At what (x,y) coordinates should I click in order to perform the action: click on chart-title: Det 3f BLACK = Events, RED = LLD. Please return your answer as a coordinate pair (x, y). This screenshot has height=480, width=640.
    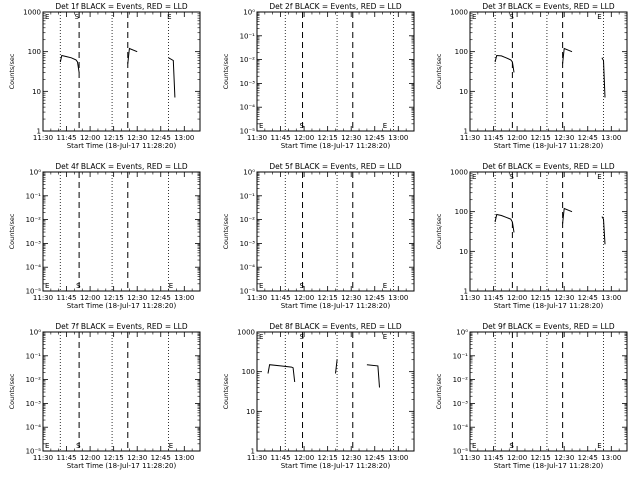
    Looking at the image, I should click on (548, 6).